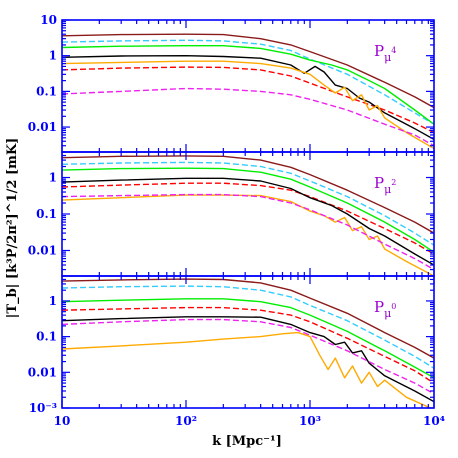  What do you see at coordinates (393, 50) in the screenshot?
I see `panel-label-sup: 4` at bounding box center [393, 50].